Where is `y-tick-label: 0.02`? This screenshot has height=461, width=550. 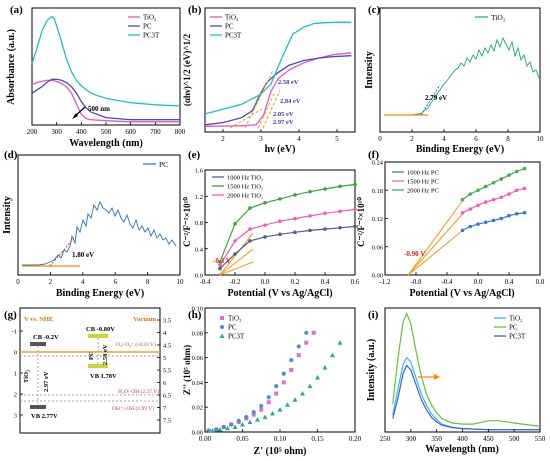 y-tick-label: 0.02 is located at coordinates (197, 408).